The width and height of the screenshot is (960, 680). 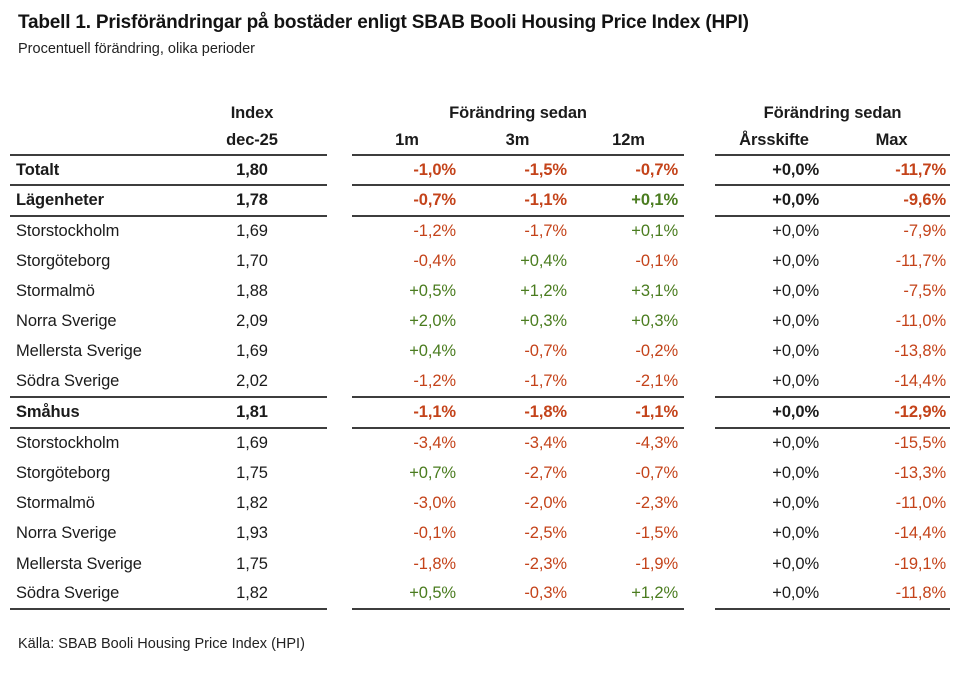 What do you see at coordinates (921, 260) in the screenshot?
I see `change-max: -11,7%` at bounding box center [921, 260].